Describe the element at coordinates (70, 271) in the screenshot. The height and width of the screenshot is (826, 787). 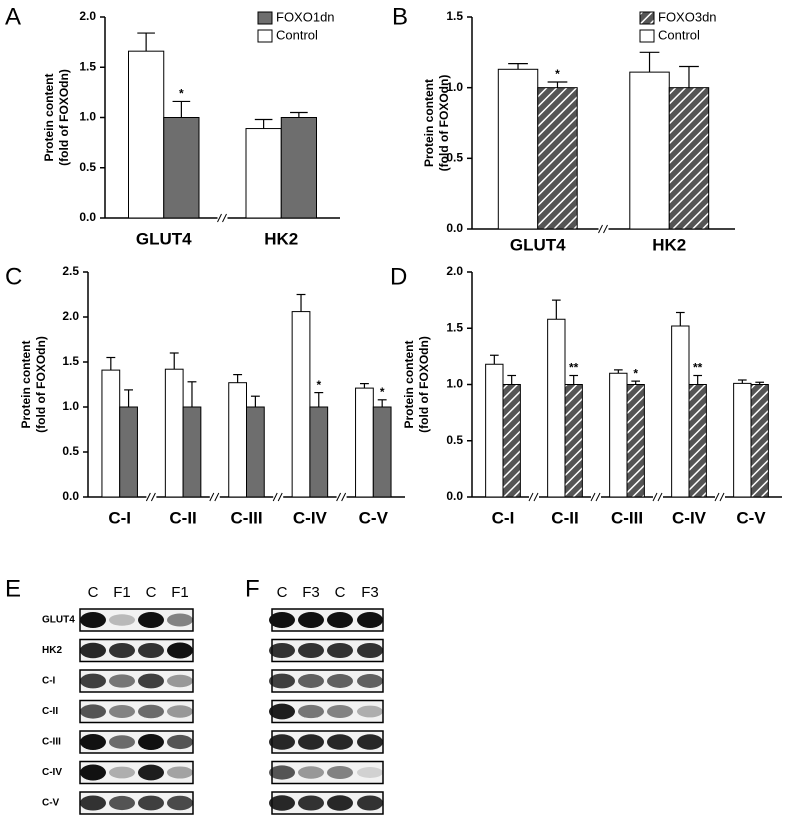
I see `y-tick-label: 2.5` at that location.